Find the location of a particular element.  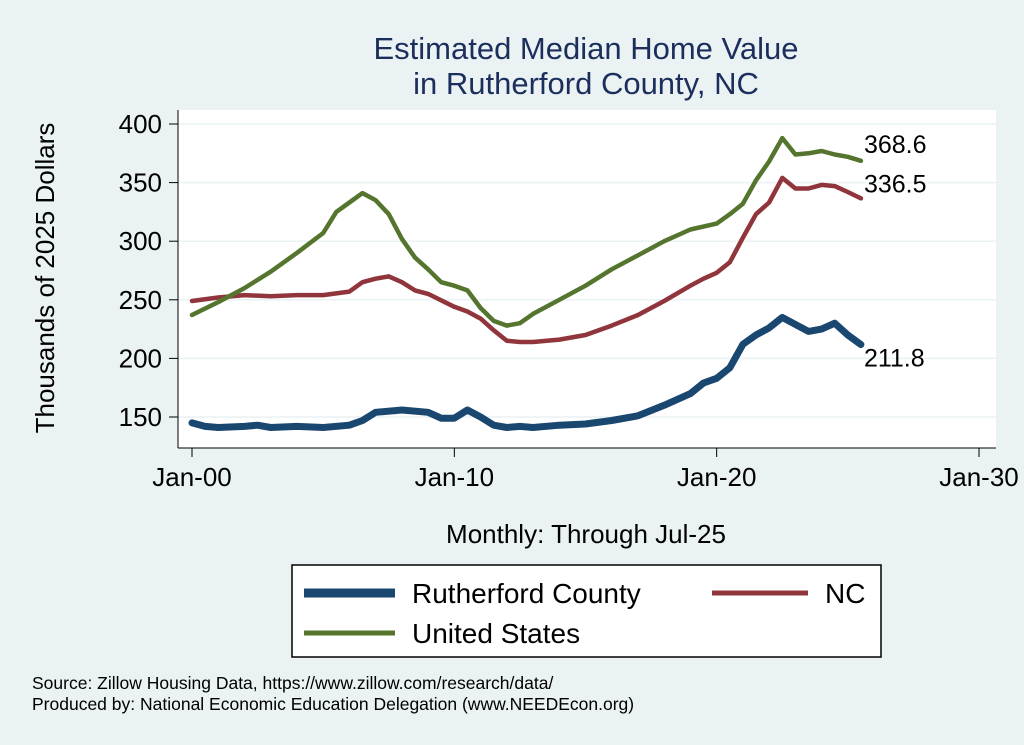

y-tick-label-200: 200 is located at coordinates (140, 358).